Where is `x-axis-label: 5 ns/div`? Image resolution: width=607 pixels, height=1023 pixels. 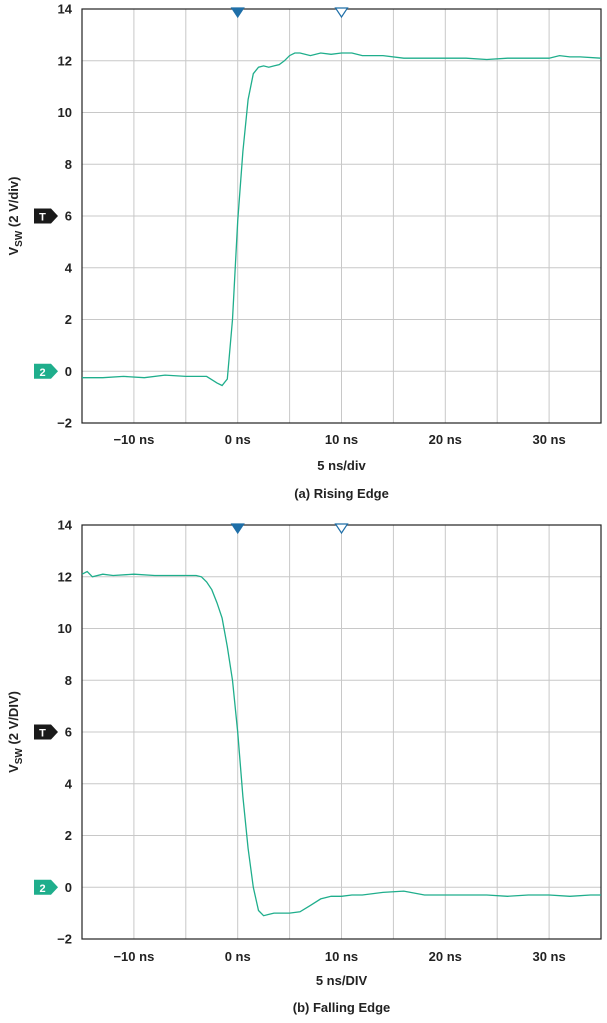 x-axis-label: 5 ns/div is located at coordinates (341, 465).